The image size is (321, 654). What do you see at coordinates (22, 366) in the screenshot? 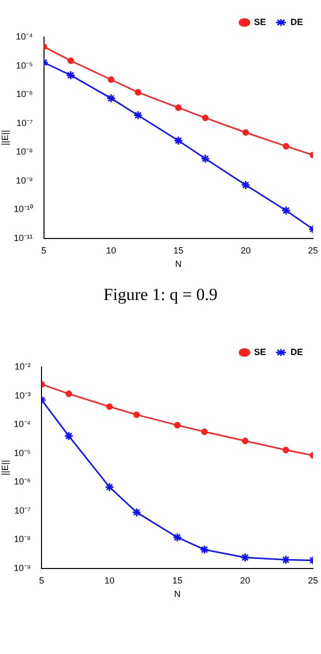
I see `y-tick-label: 10⁻²` at bounding box center [22, 366].